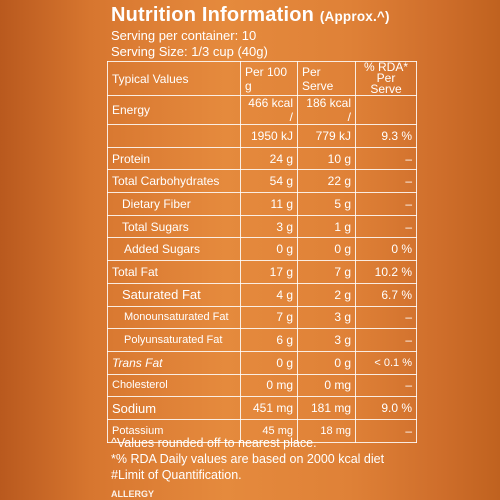  I want to click on value-per-serve: 186 kcal /, so click(326, 110).